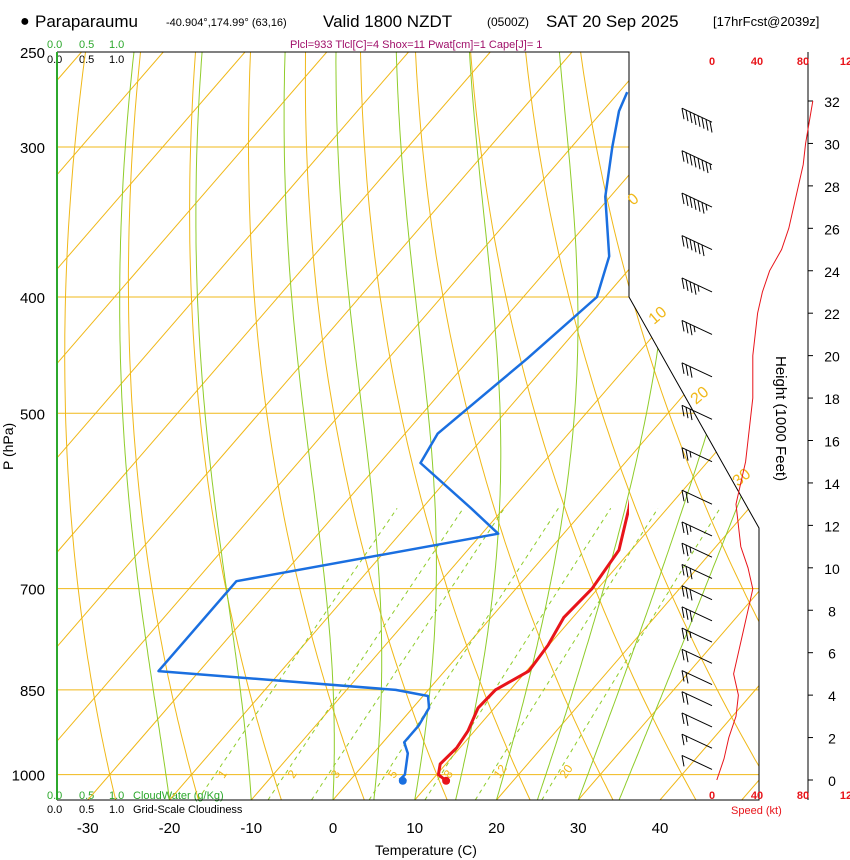 The width and height of the screenshot is (850, 860). Describe the element at coordinates (116, 796) in the screenshot. I see `cloudwater-tick-2: 1.0` at that location.